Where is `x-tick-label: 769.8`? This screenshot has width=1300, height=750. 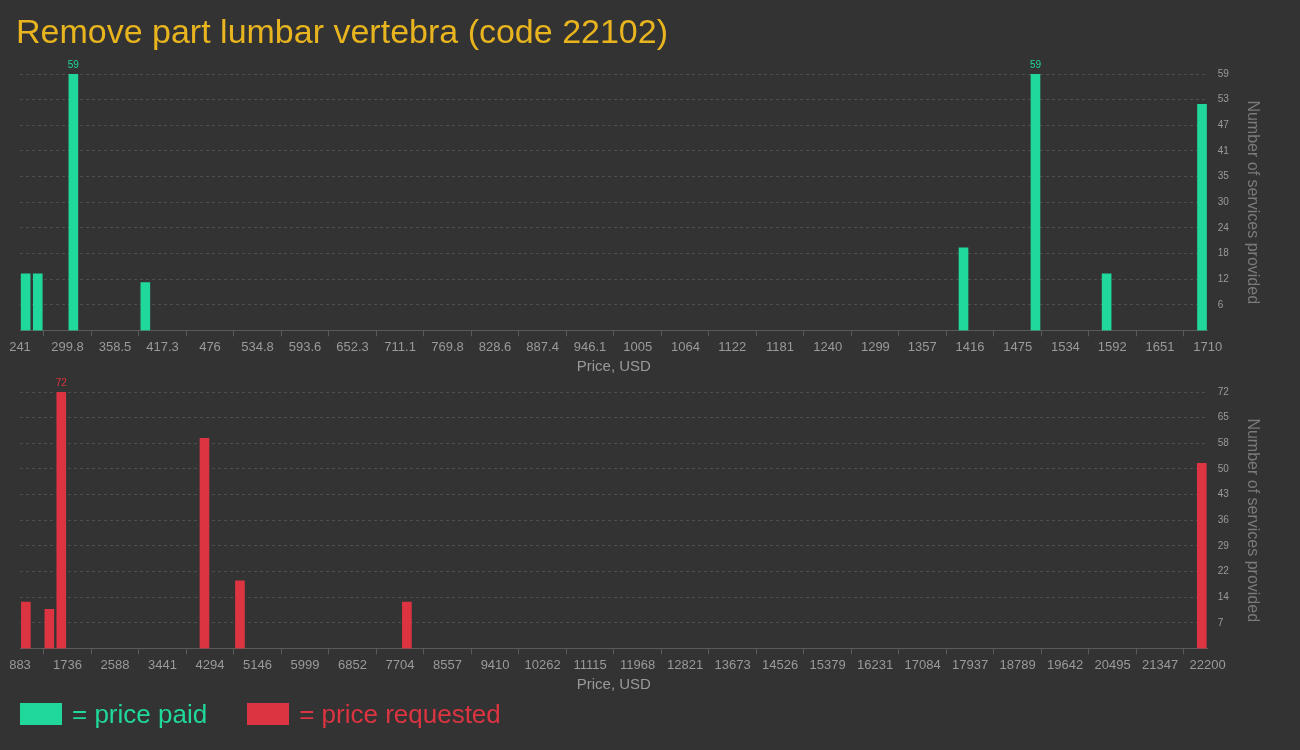 x-tick-label: 769.8 is located at coordinates (447, 346).